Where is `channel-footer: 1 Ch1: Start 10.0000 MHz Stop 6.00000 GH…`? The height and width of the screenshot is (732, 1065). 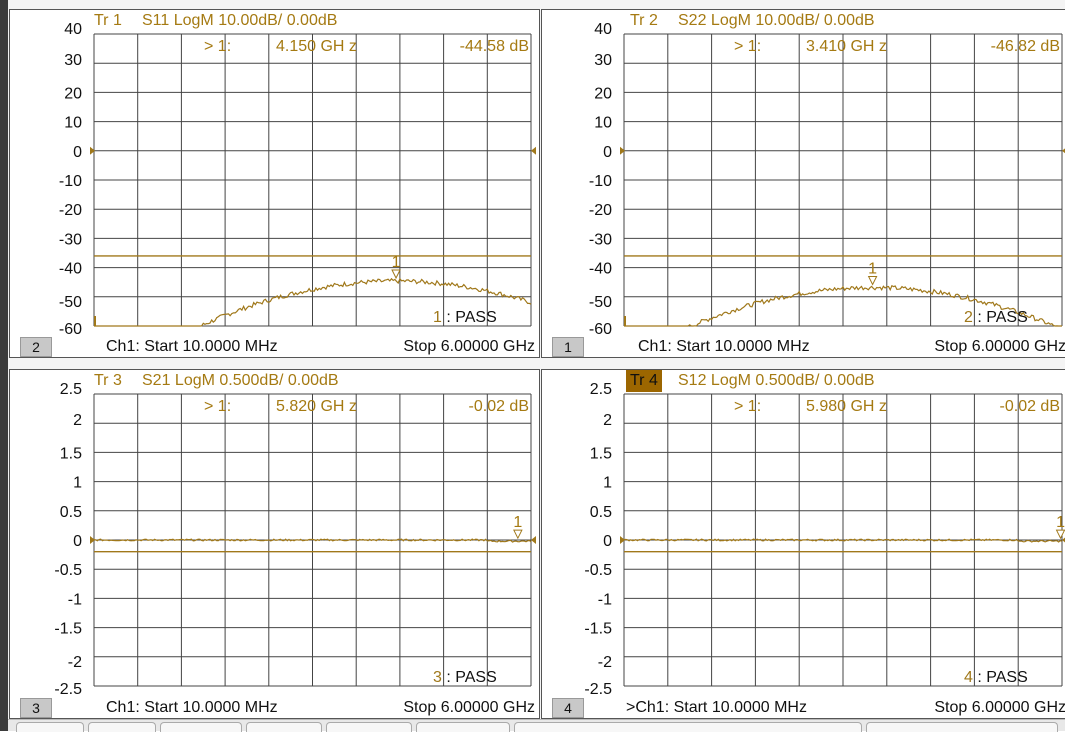 channel-footer: 1 Ch1: Start 10.0000 MHz Stop 6.00000 GH… is located at coordinates (803, 346).